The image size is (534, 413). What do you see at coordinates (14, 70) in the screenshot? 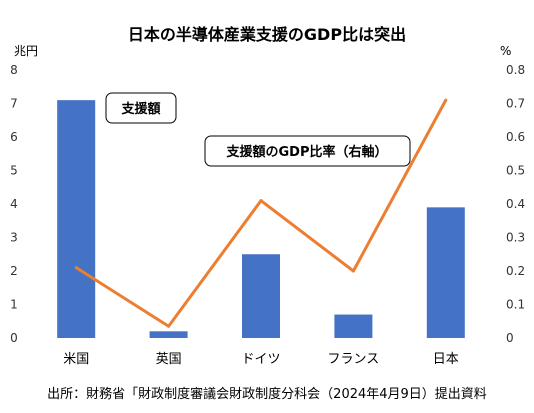
I see `left-tick-label: 8` at bounding box center [14, 70].